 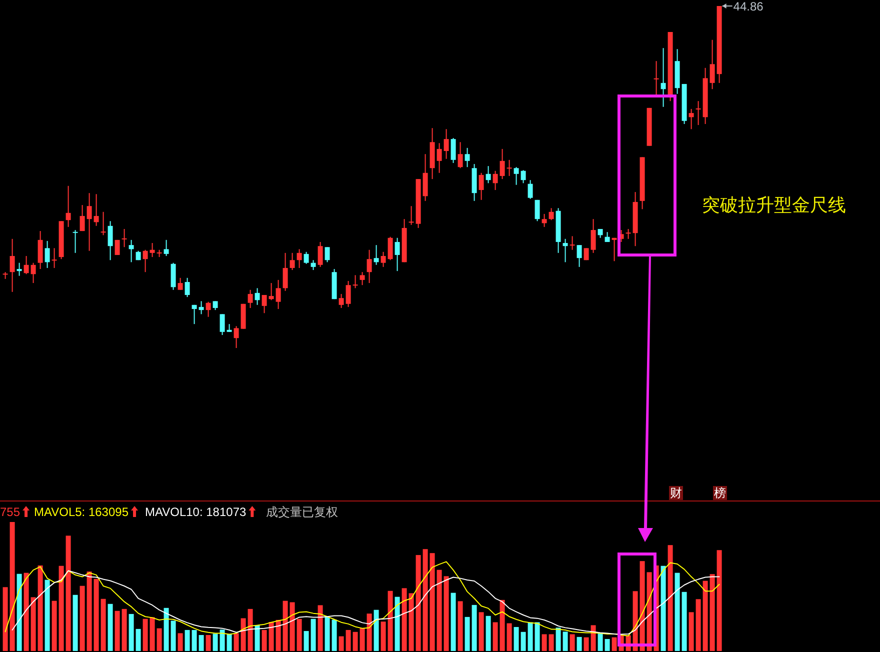 I want to click on text: 755, so click(x=10, y=512).